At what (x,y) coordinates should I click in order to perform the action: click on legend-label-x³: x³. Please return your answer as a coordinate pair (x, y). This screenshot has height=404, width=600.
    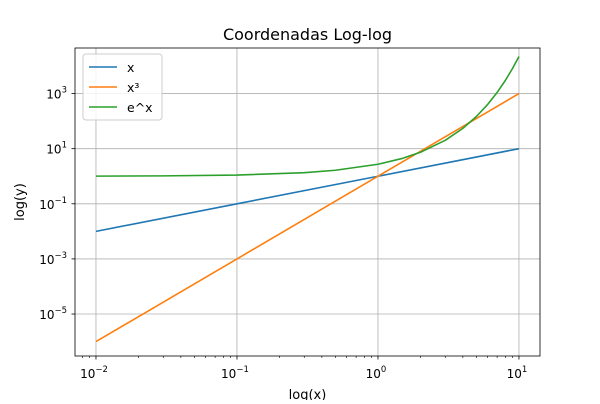
    Looking at the image, I should click on (133, 87).